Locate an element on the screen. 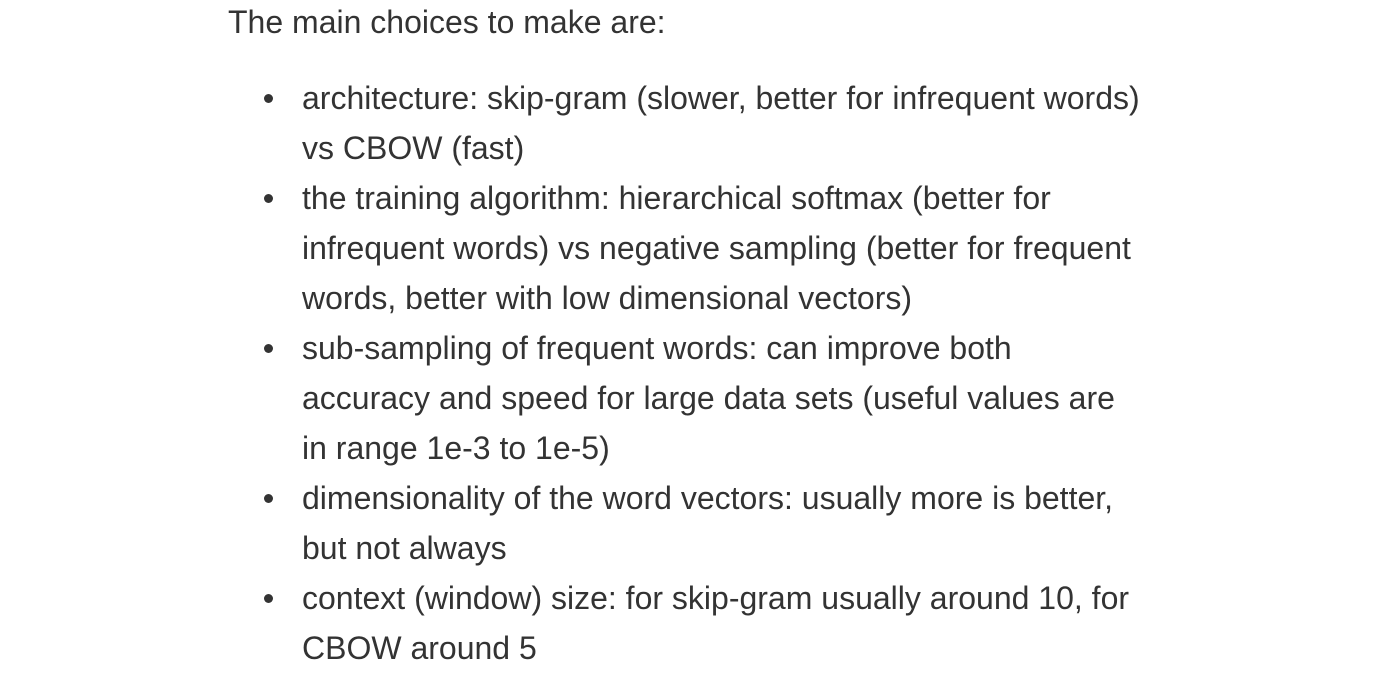 The height and width of the screenshot is (677, 1400). list-item-text-line: vs CBOW (fast) is located at coordinates (413, 148).